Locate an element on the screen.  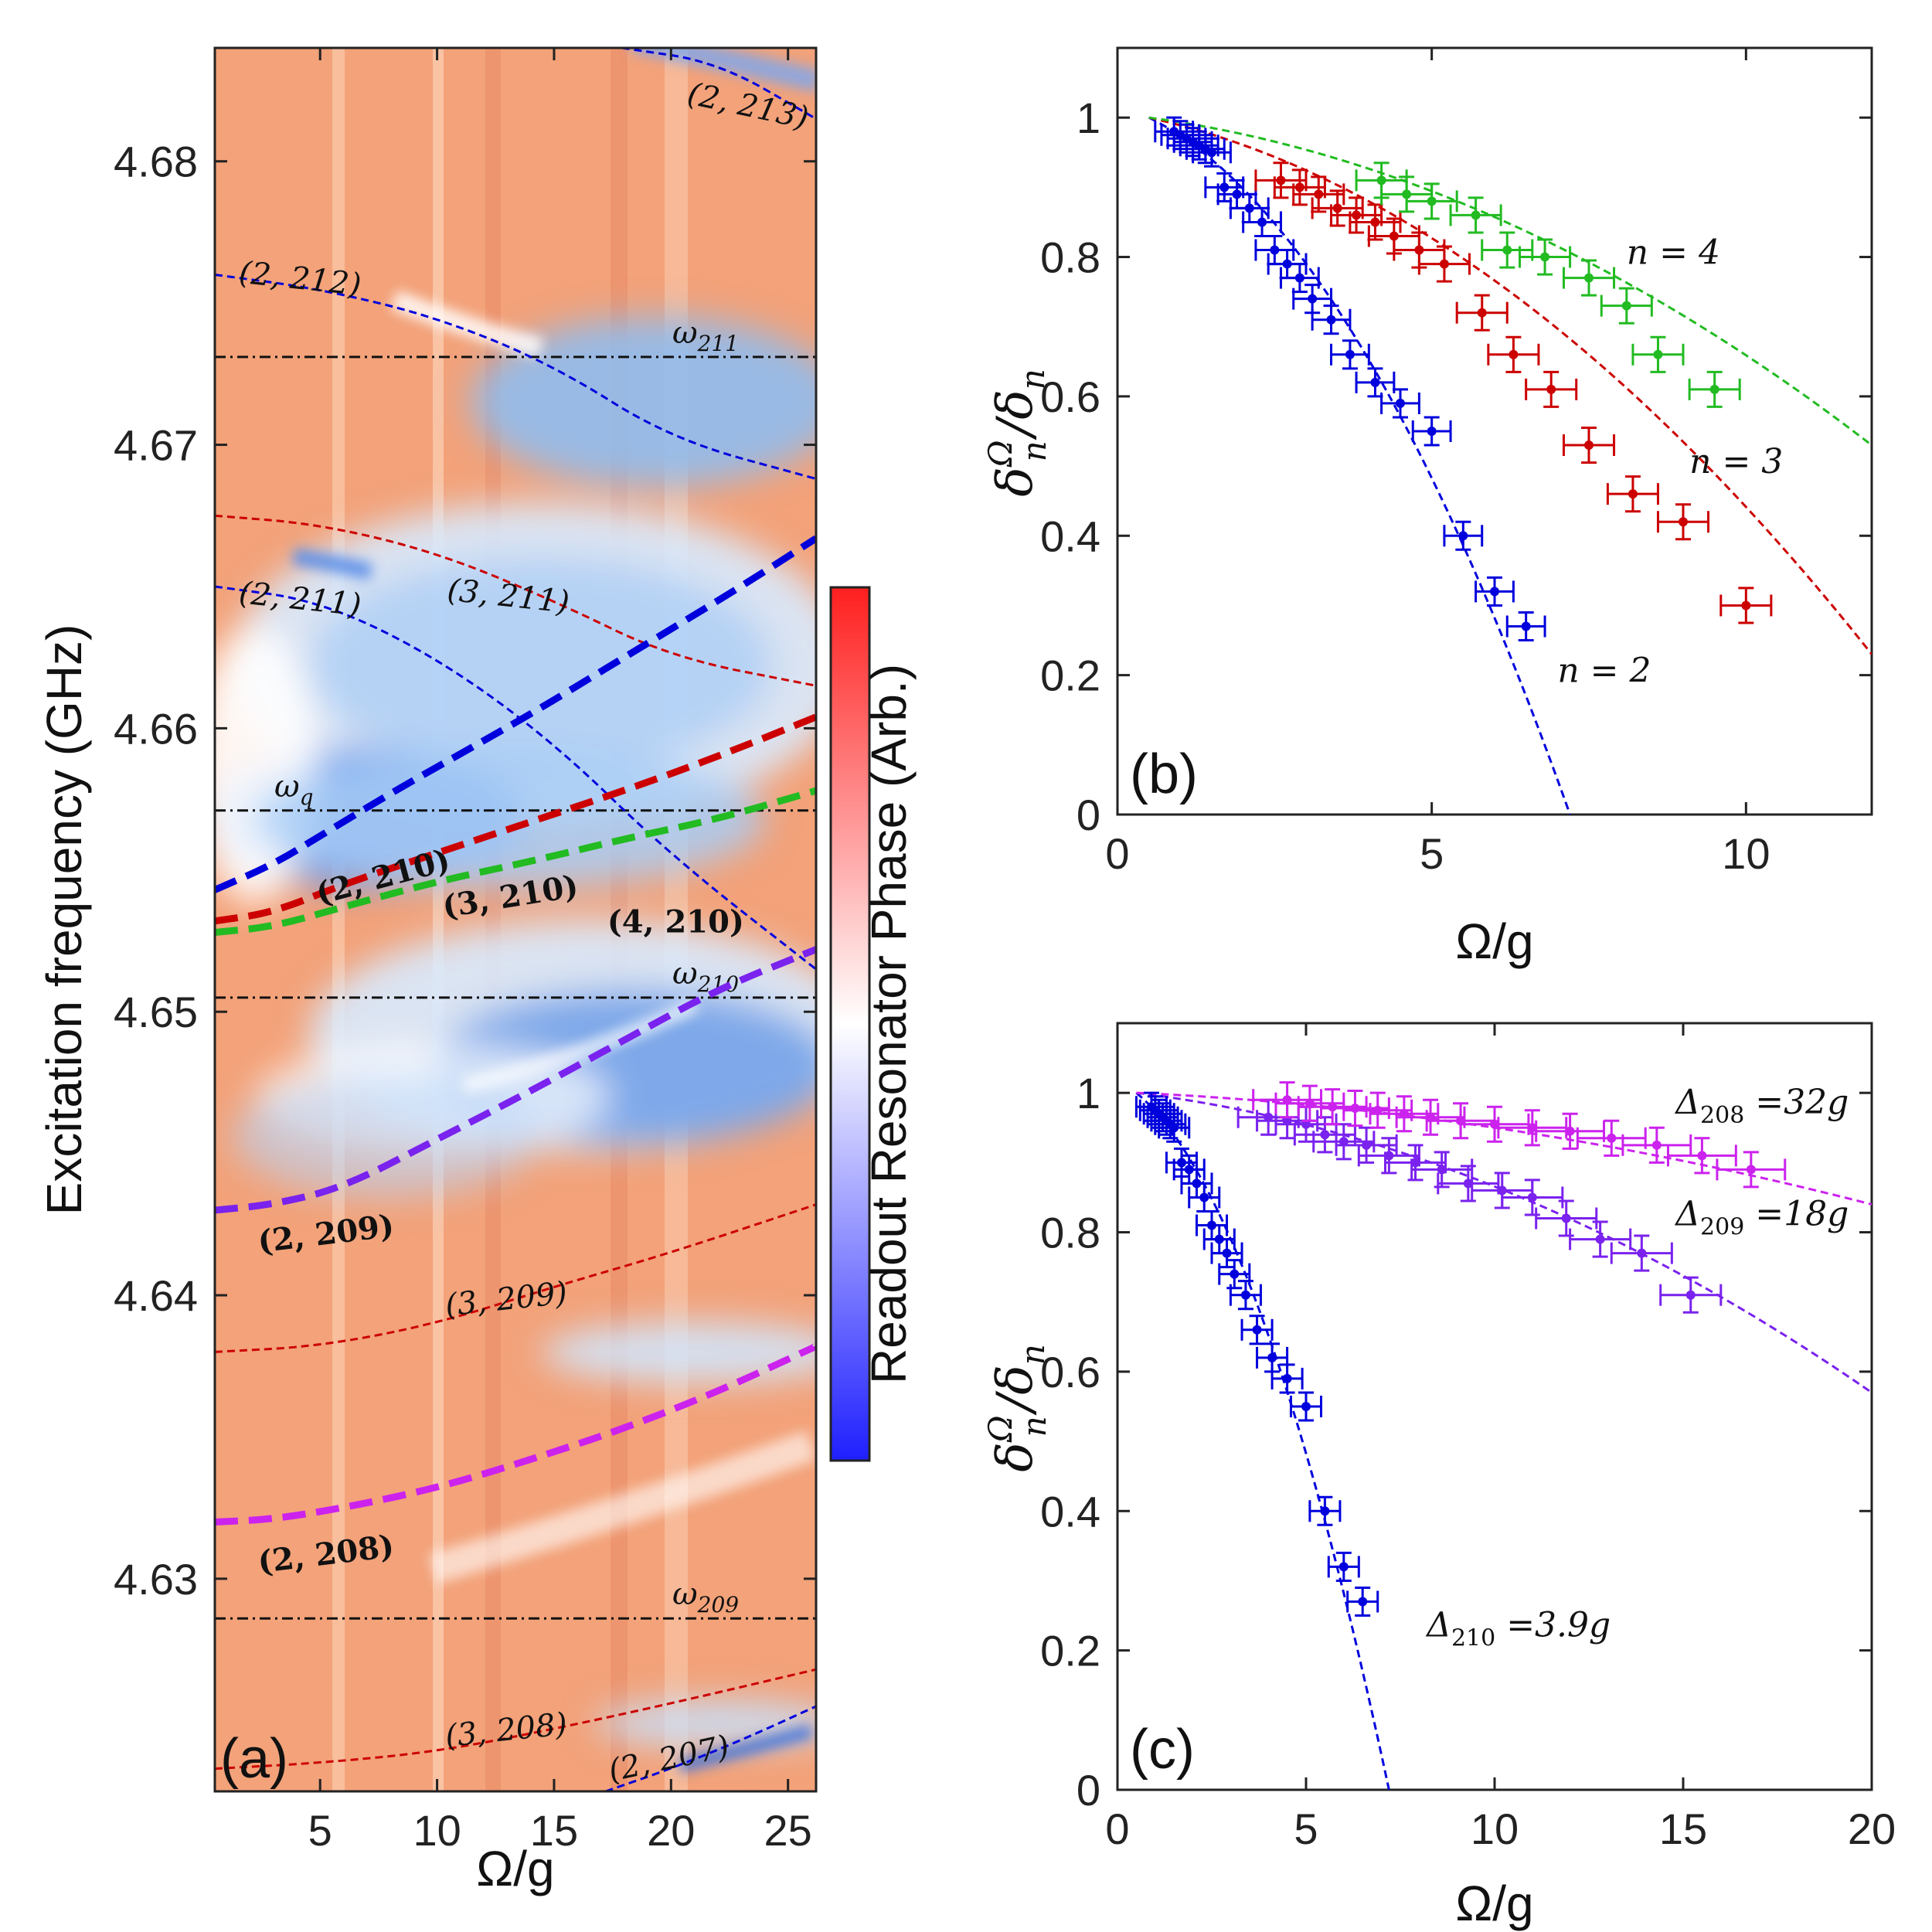
series-annotation: n = 4 is located at coordinates (1673, 253).